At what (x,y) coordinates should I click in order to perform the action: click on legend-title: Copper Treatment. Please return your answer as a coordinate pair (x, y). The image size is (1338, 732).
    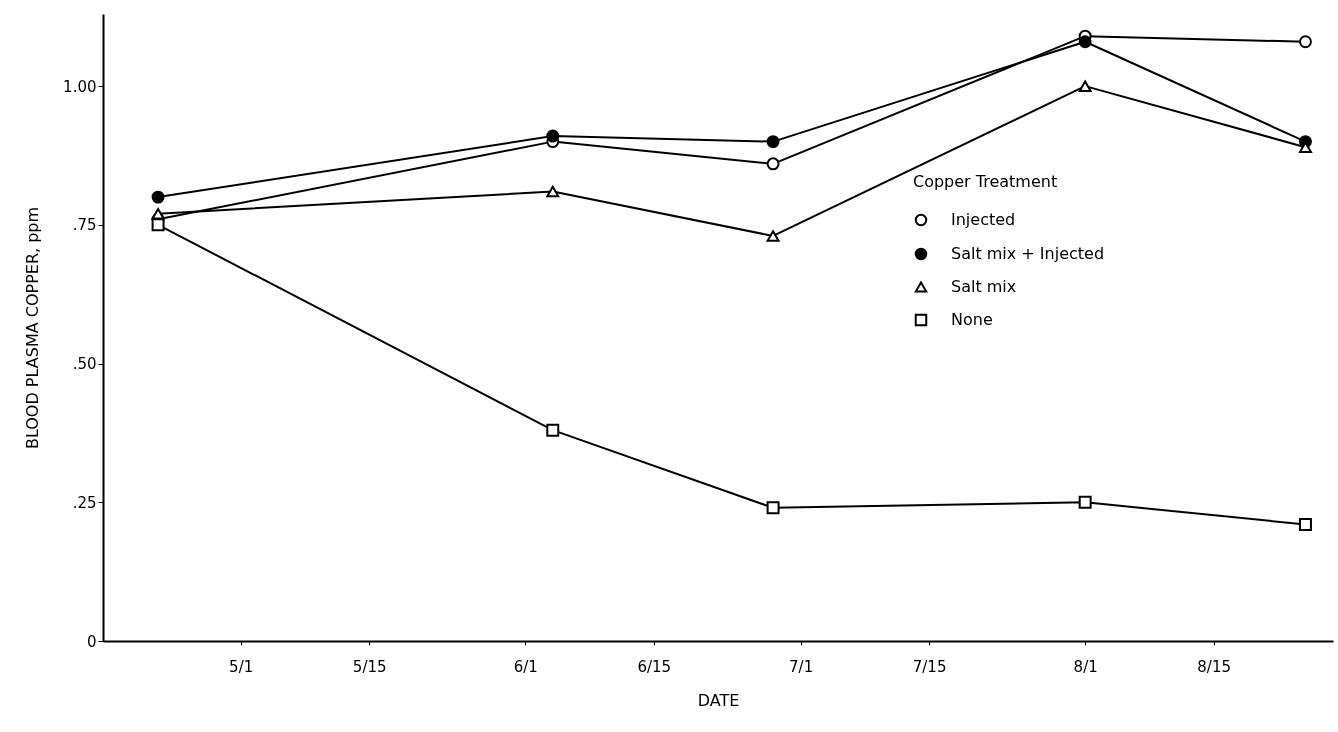
    Looking at the image, I should click on (985, 181).